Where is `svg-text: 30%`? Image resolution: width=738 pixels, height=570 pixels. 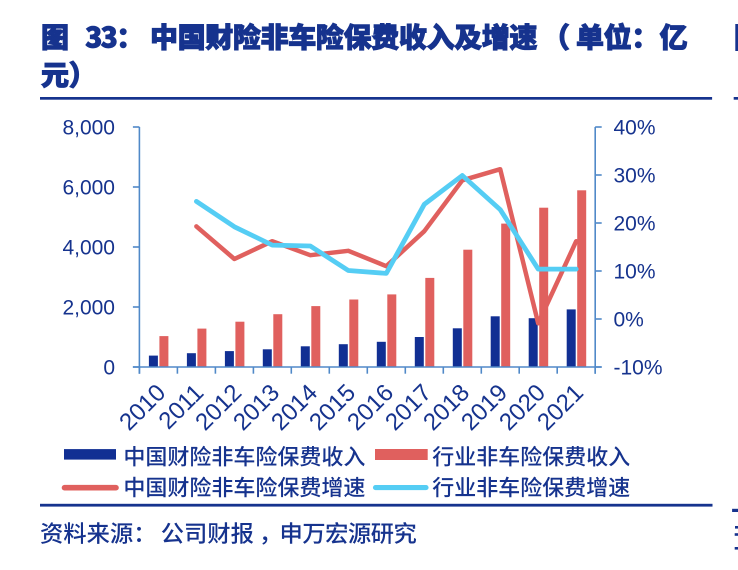
svg-text: 30% is located at coordinates (635, 176).